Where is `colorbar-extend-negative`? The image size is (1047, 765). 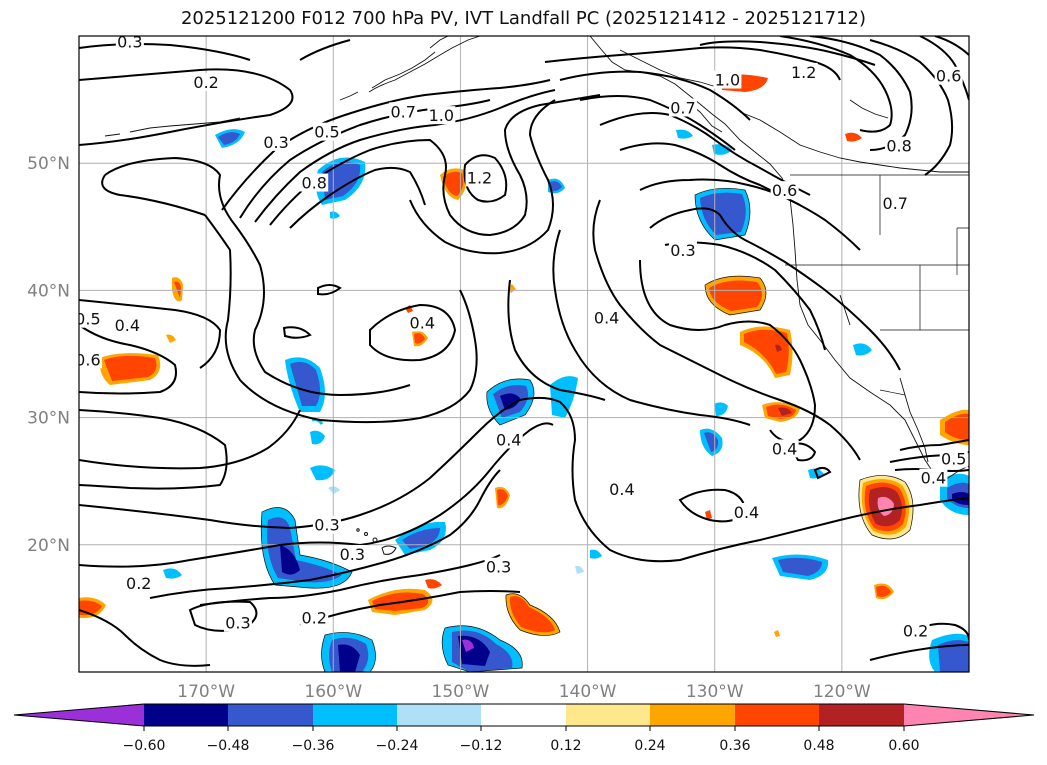
colorbar-extend-negative is located at coordinates (79, 715).